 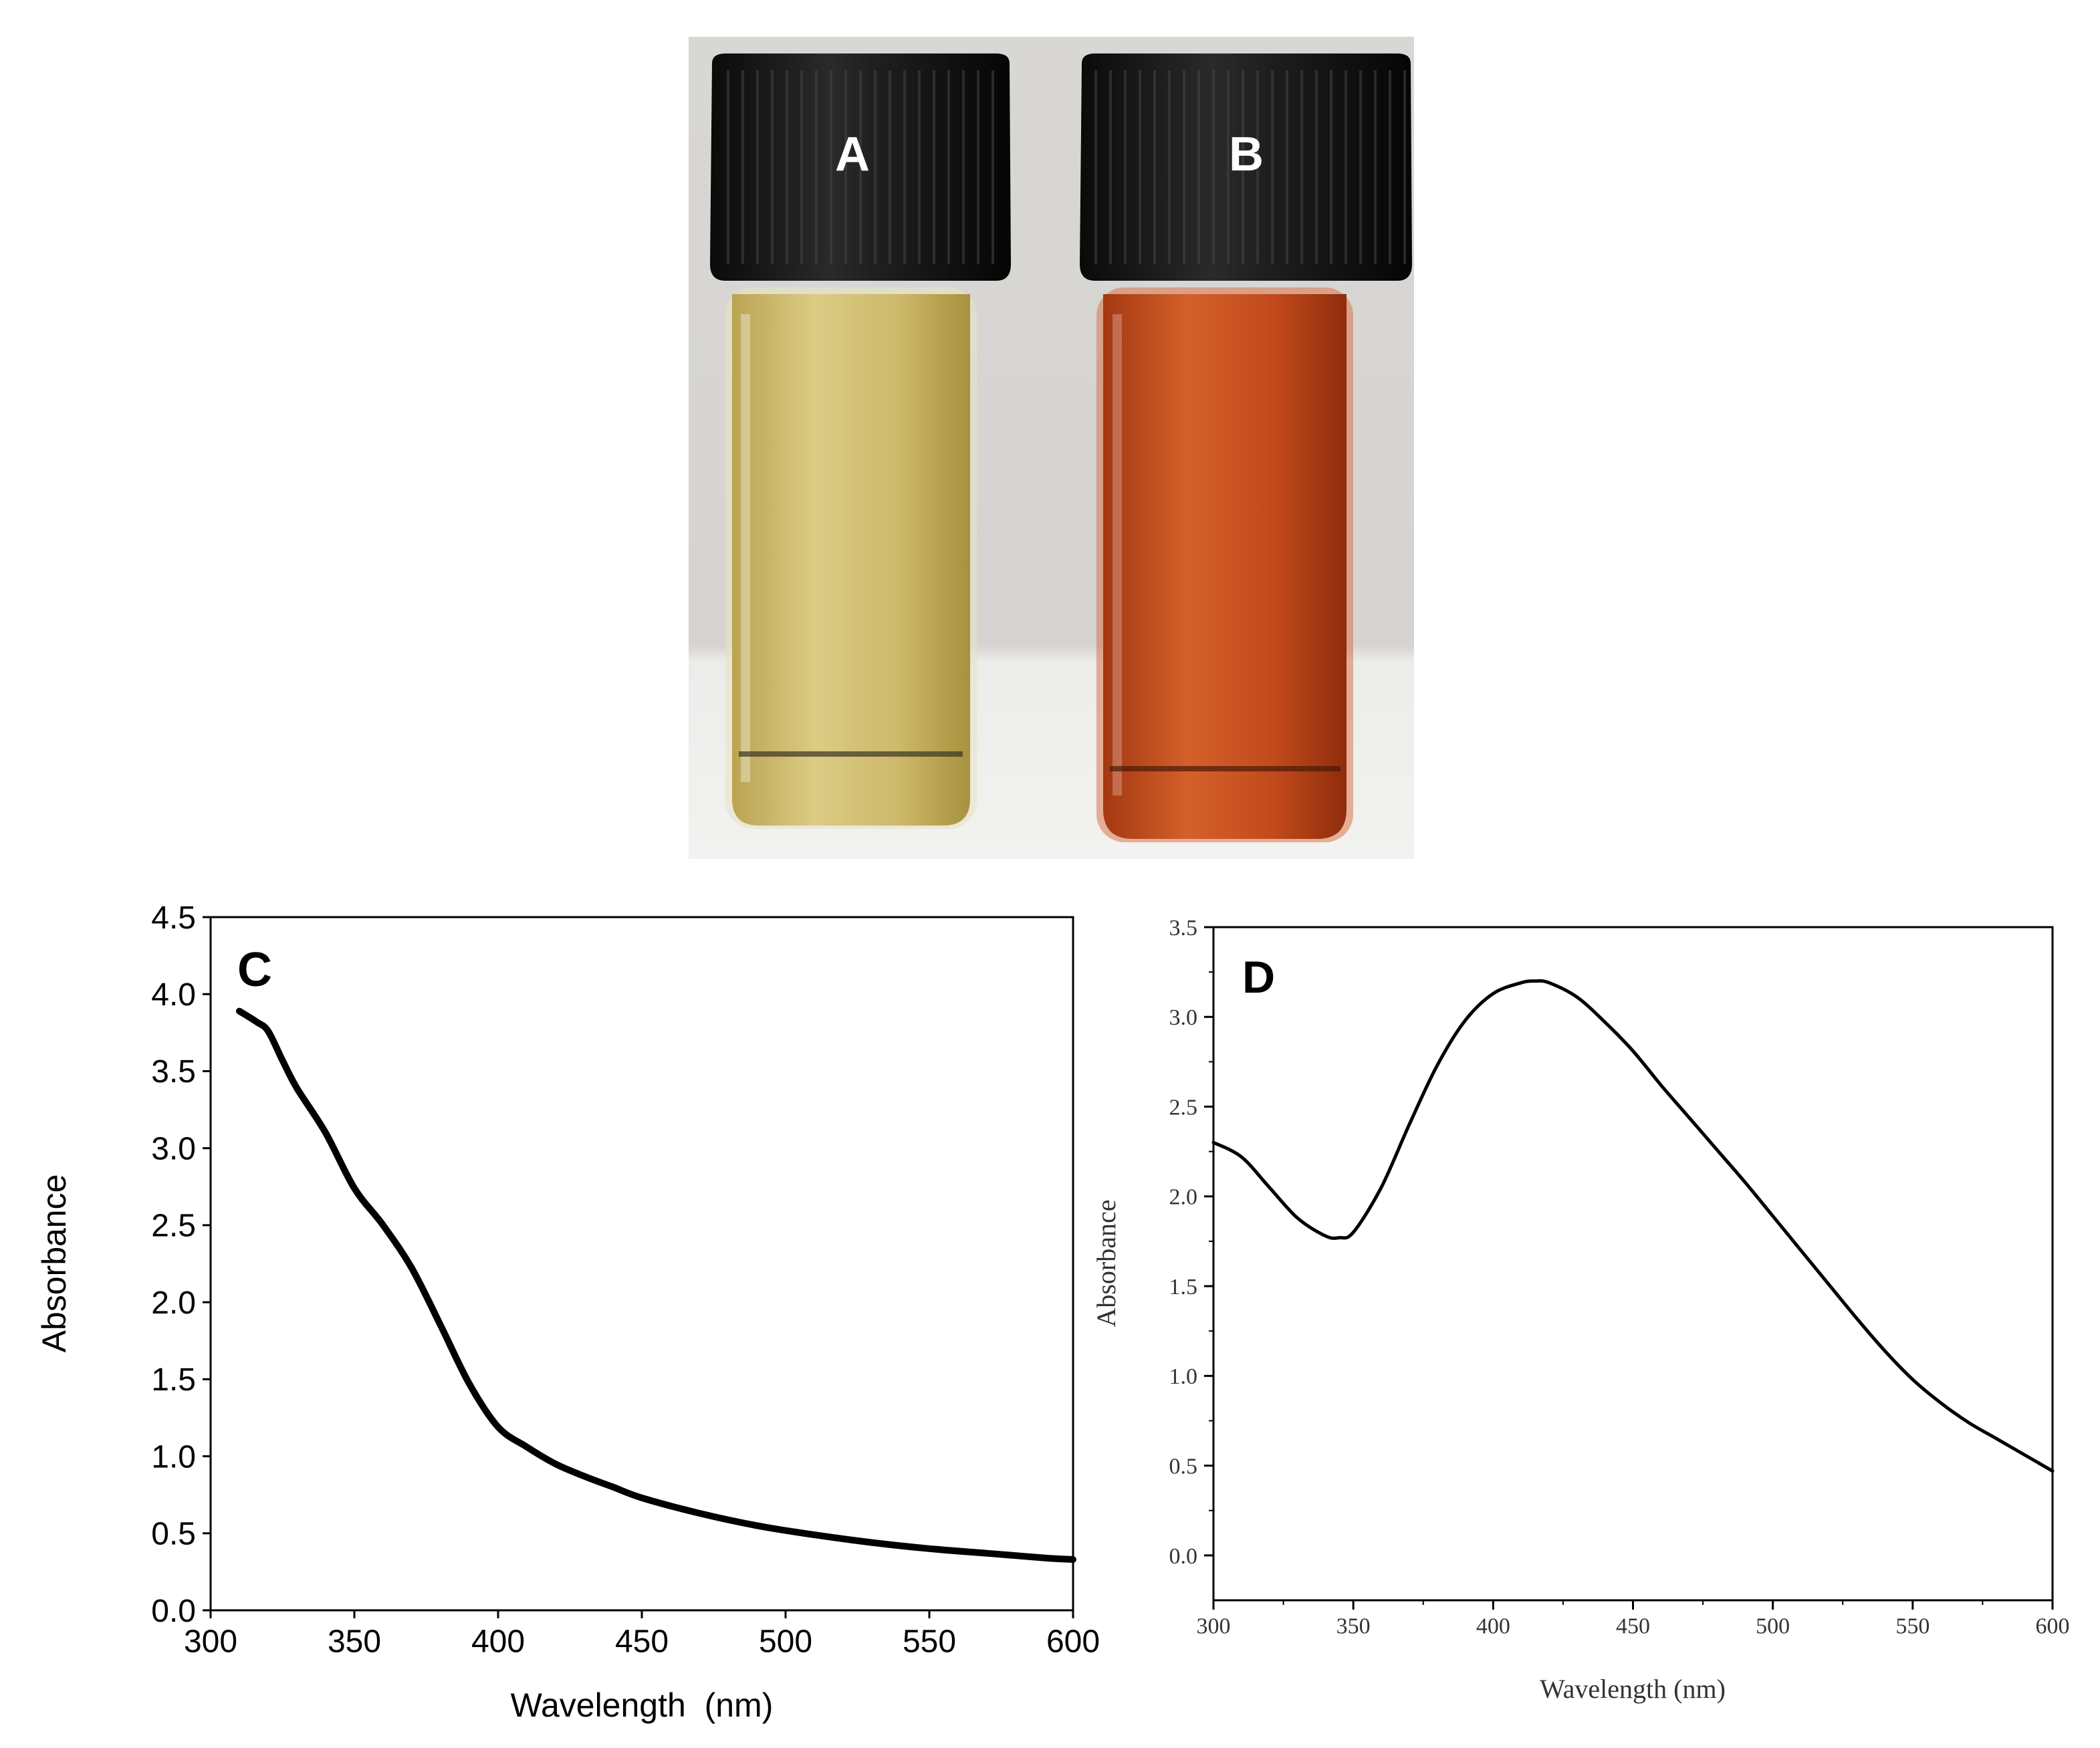 What do you see at coordinates (1183, 1287) in the screenshot?
I see `chartD-y-tick-label: 1.5` at bounding box center [1183, 1287].